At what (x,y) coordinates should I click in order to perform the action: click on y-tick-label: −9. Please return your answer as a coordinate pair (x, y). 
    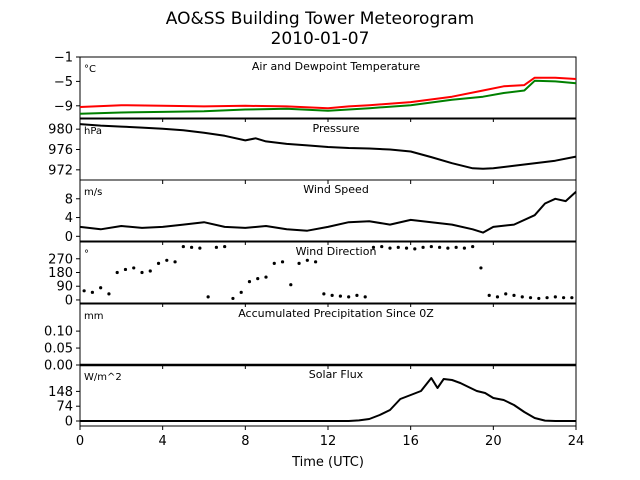
    Looking at the image, I should click on (63, 106).